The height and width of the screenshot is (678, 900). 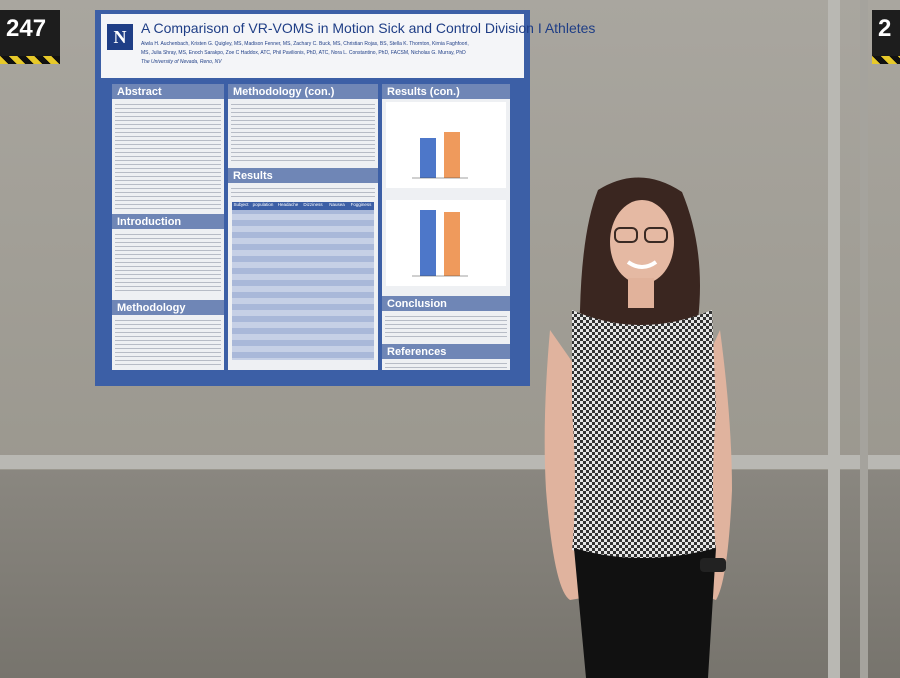 I want to click on table-header-cell: population, so click(x=263, y=204).